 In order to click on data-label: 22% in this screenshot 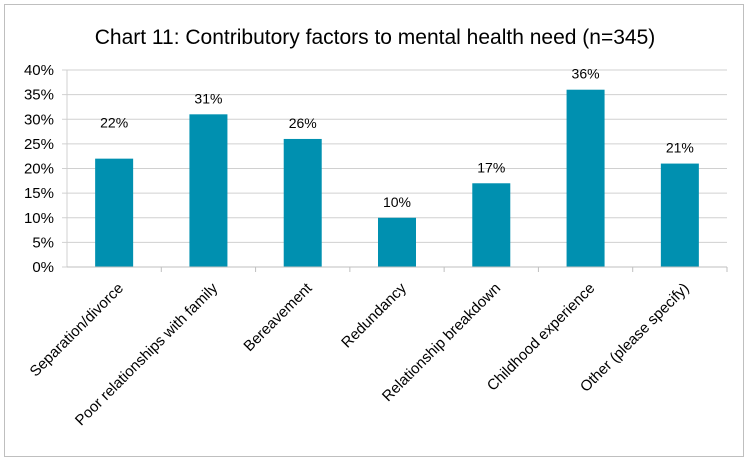, I will do `click(114, 123)`.